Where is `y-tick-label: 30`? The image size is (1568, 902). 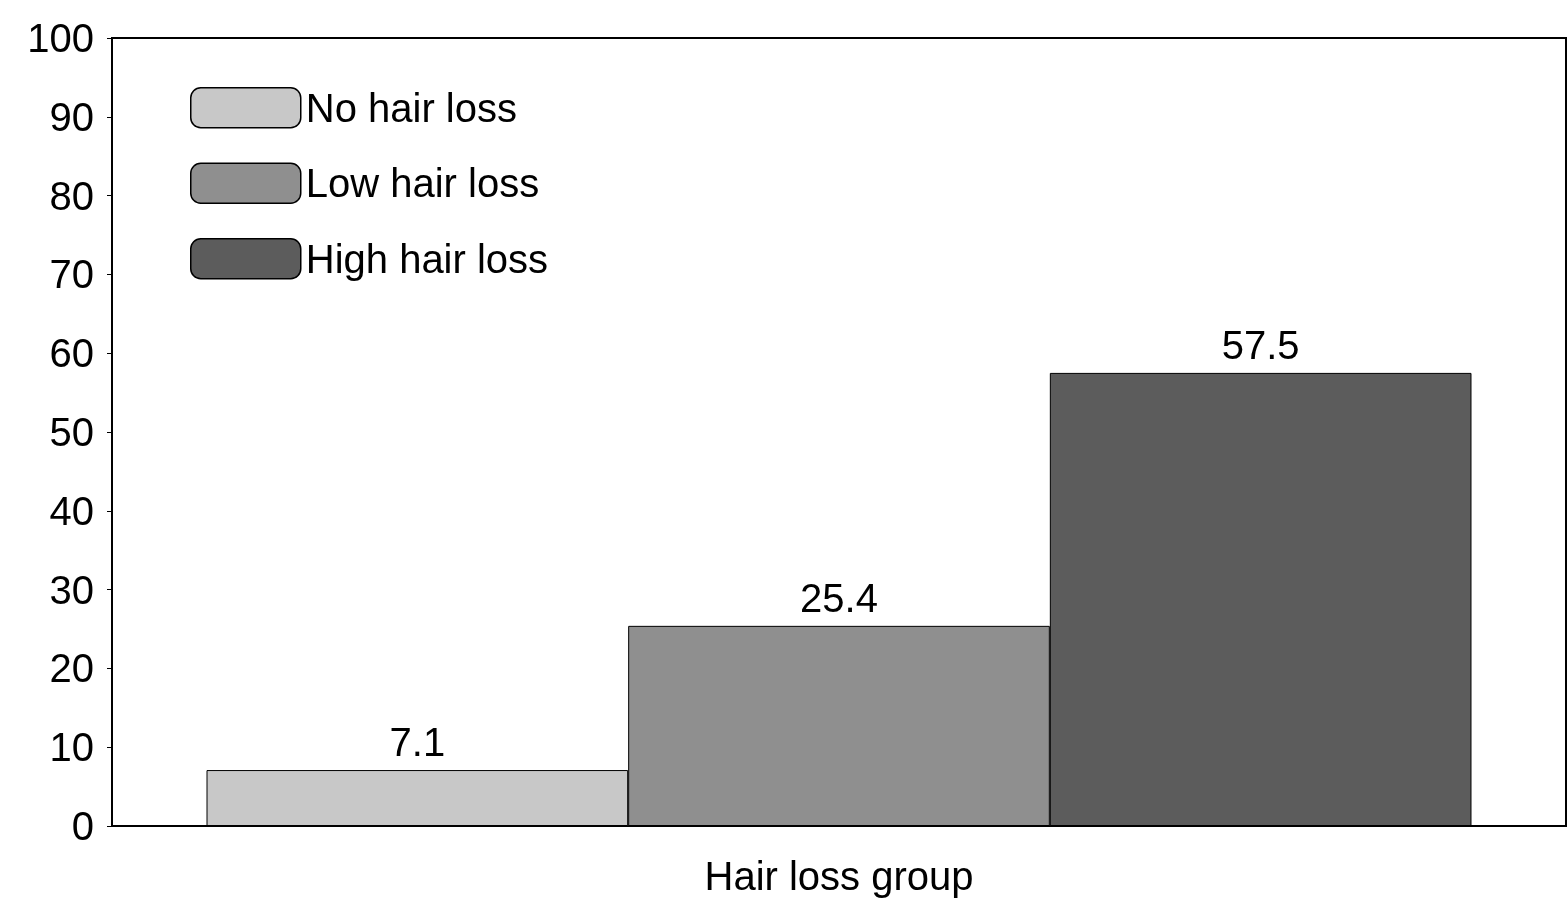 y-tick-label: 30 is located at coordinates (71, 589).